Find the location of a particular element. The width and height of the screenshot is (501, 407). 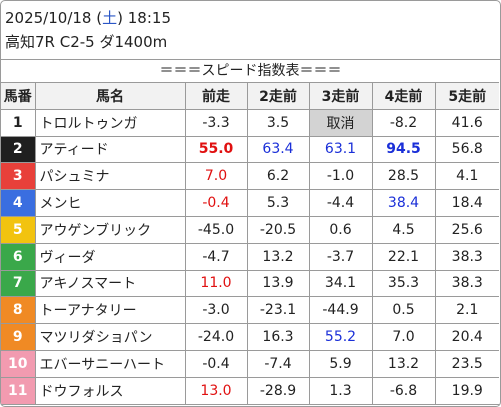

horse-name: エバーサニーハート is located at coordinates (110, 363).